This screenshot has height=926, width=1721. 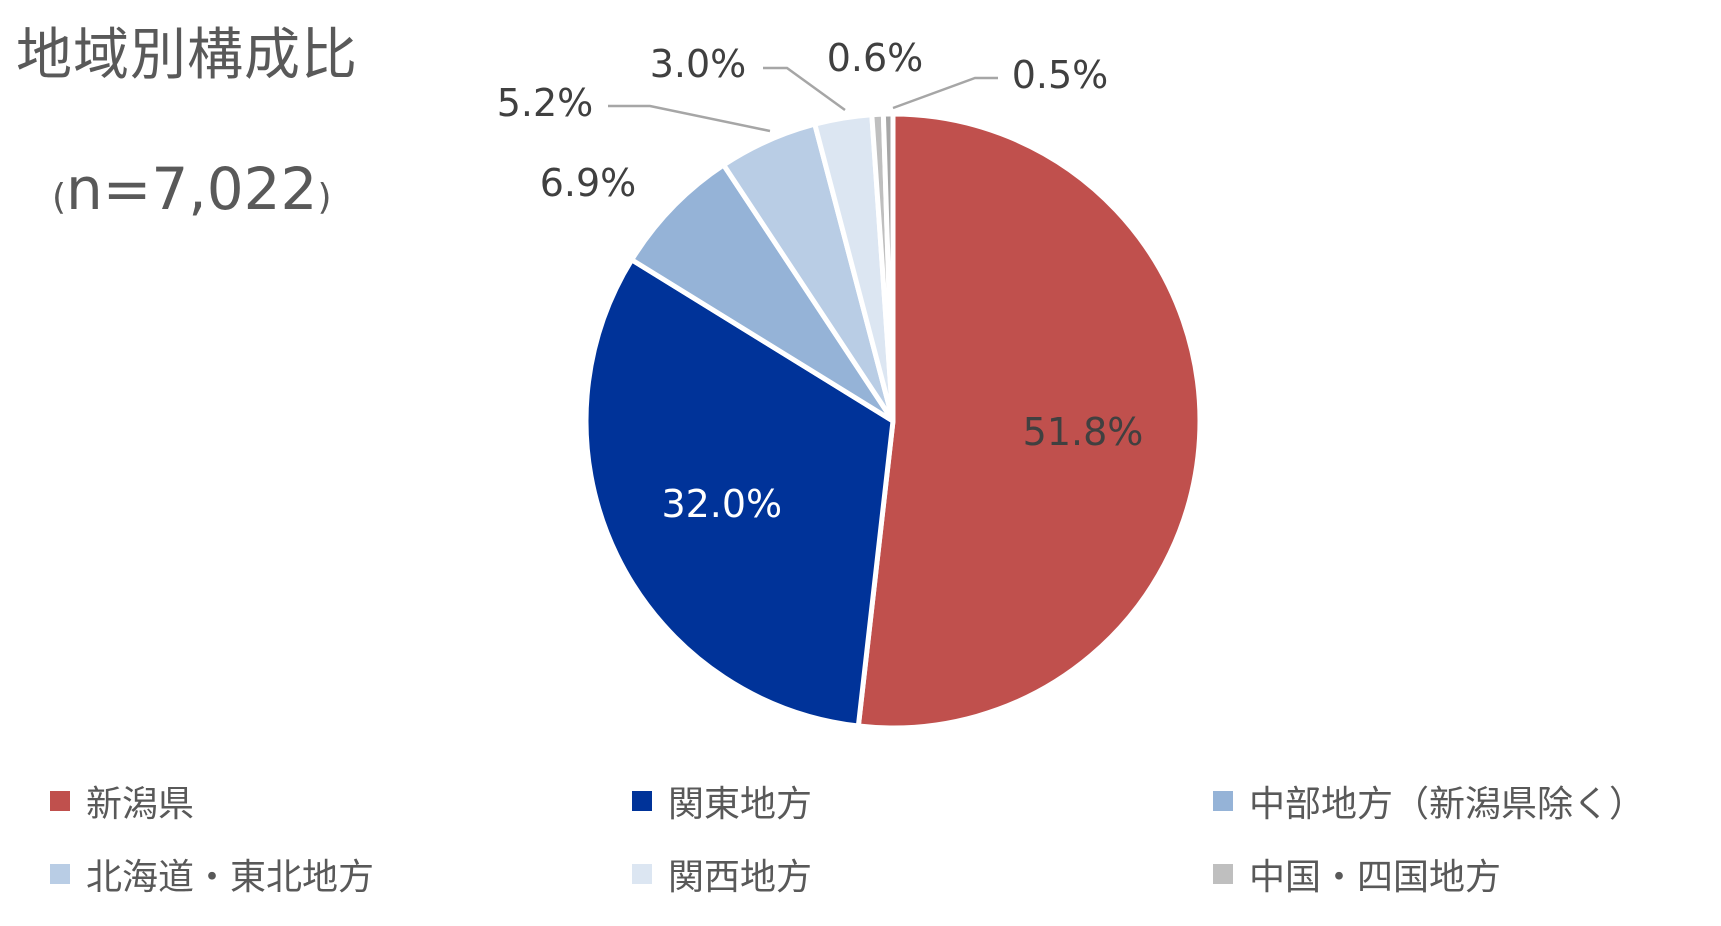 What do you see at coordinates (698, 64) in the screenshot?
I see `data-label-5: 3.0%` at bounding box center [698, 64].